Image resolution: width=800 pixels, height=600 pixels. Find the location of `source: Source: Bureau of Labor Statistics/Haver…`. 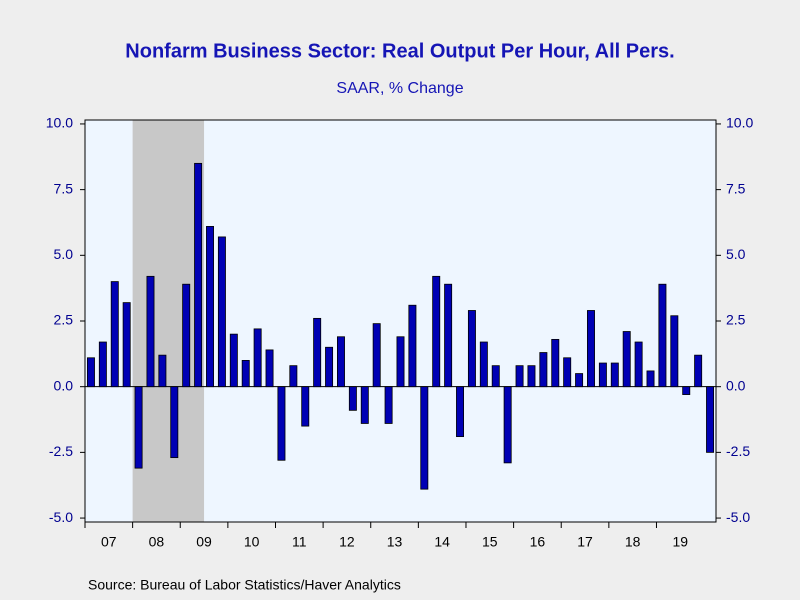

source: Source: Bureau of Labor Statistics/Haver… is located at coordinates (244, 585).